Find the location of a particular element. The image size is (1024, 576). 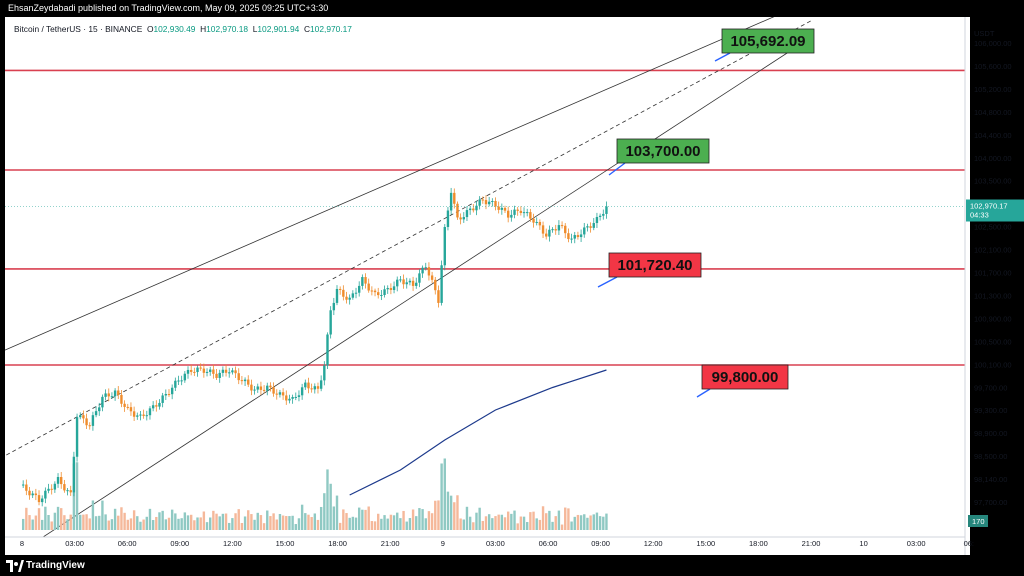

footer-bar: TradingView is located at coordinates (512, 566).